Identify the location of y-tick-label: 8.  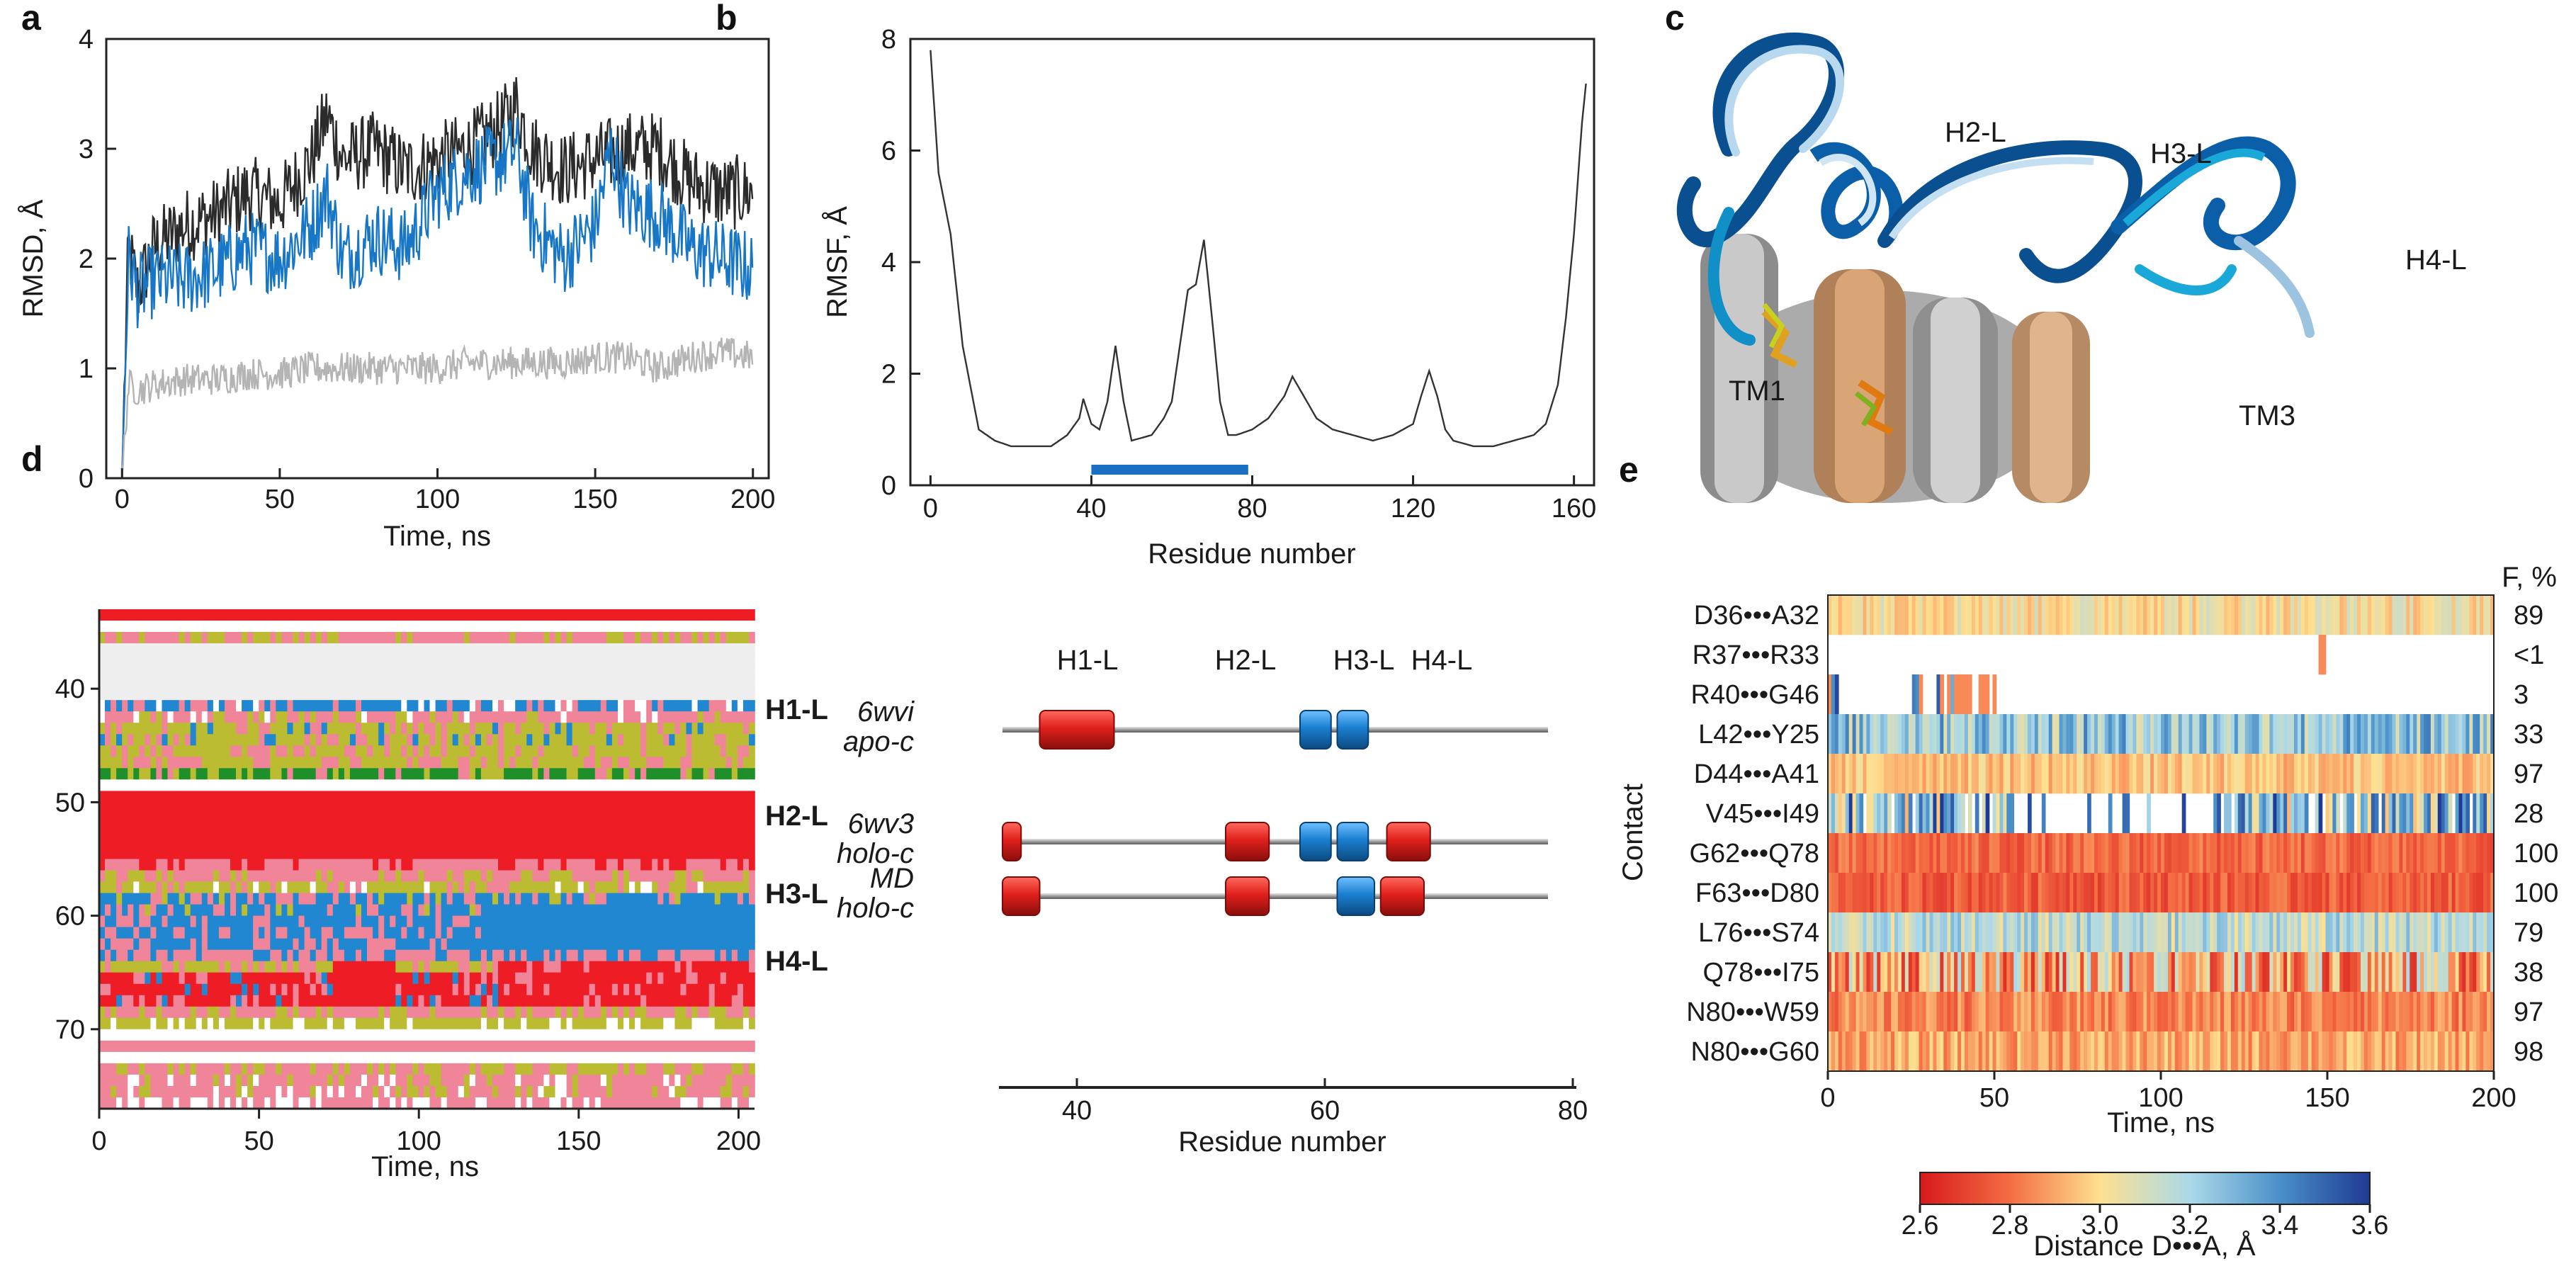
(888, 40).